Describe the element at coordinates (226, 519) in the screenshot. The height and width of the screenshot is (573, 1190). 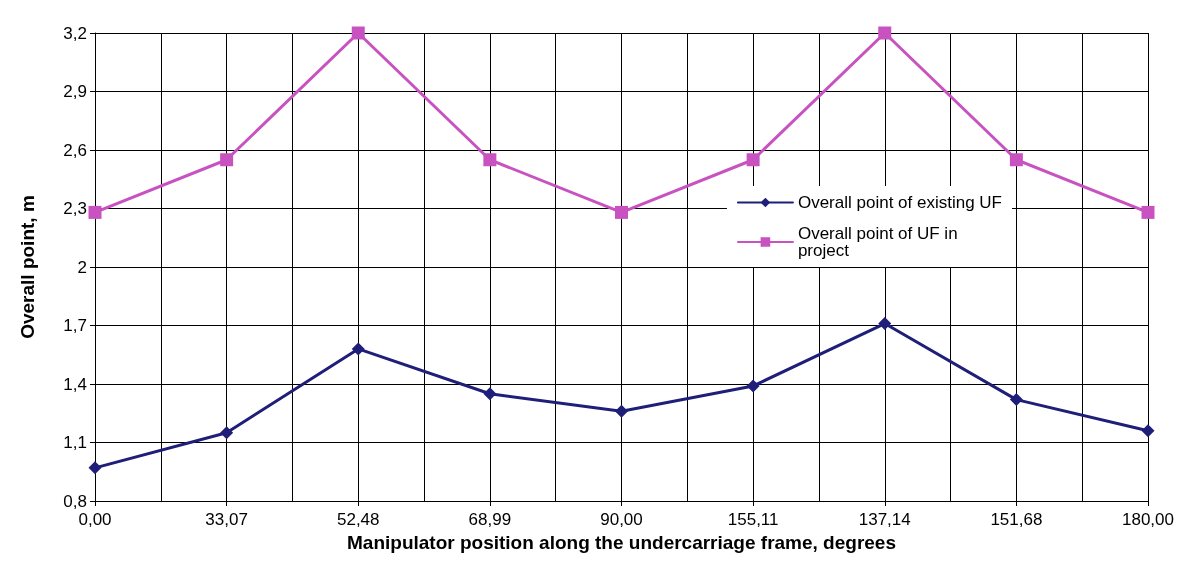
I see `x-tick-label: 33,07` at that location.